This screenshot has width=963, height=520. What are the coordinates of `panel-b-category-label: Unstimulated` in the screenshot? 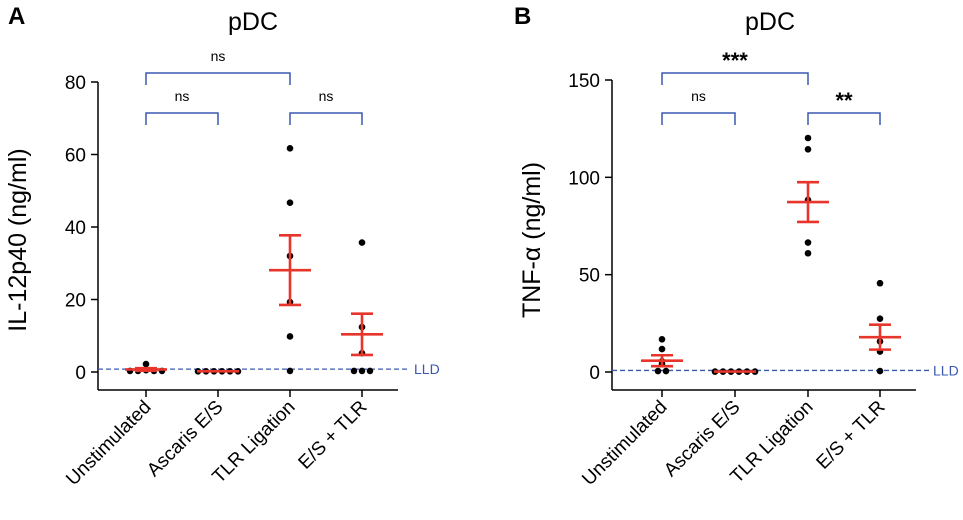 It's located at (624, 443).